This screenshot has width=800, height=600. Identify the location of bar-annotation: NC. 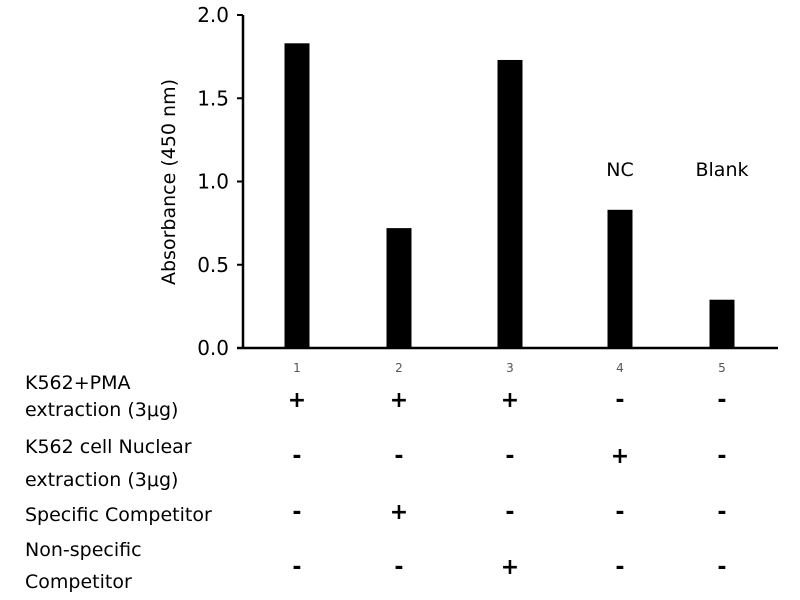
(619, 170).